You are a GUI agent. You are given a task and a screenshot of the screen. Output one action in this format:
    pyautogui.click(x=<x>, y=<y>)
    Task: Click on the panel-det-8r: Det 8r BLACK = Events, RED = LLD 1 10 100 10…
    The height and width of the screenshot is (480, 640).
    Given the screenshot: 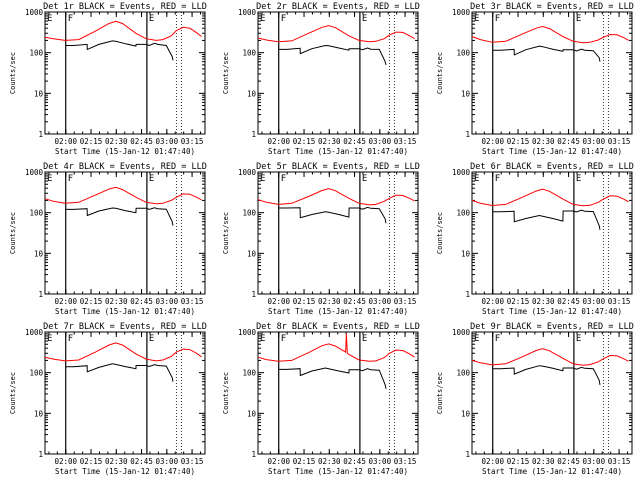 What is the action you would take?
    pyautogui.click(x=321, y=399)
    